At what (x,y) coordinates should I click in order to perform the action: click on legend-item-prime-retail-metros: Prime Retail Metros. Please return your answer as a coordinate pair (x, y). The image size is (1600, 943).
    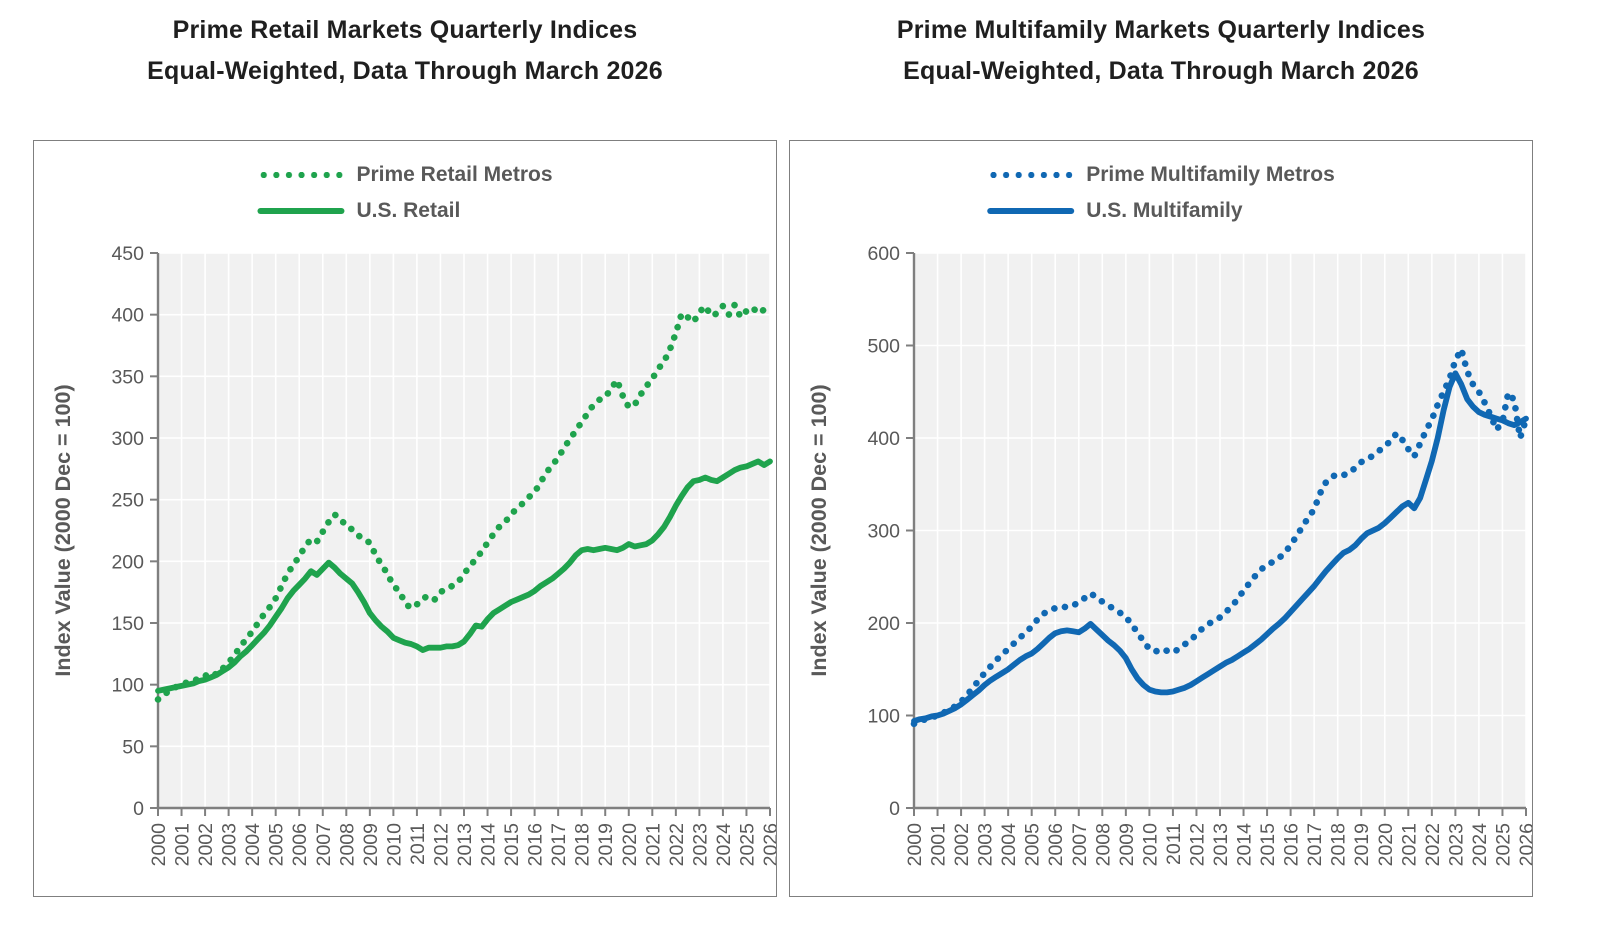
    Looking at the image, I should click on (405, 175).